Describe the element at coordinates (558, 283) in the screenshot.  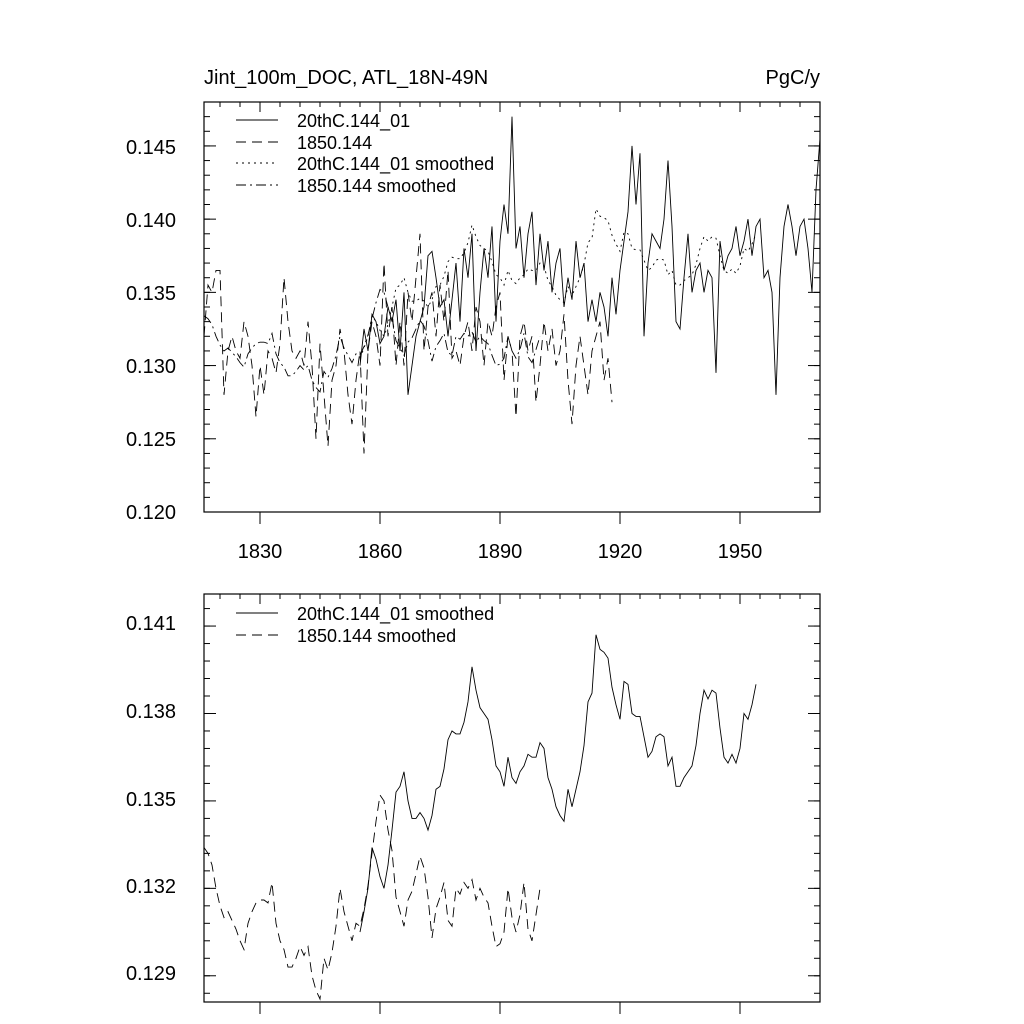
I see `top-series-dot-line` at that location.